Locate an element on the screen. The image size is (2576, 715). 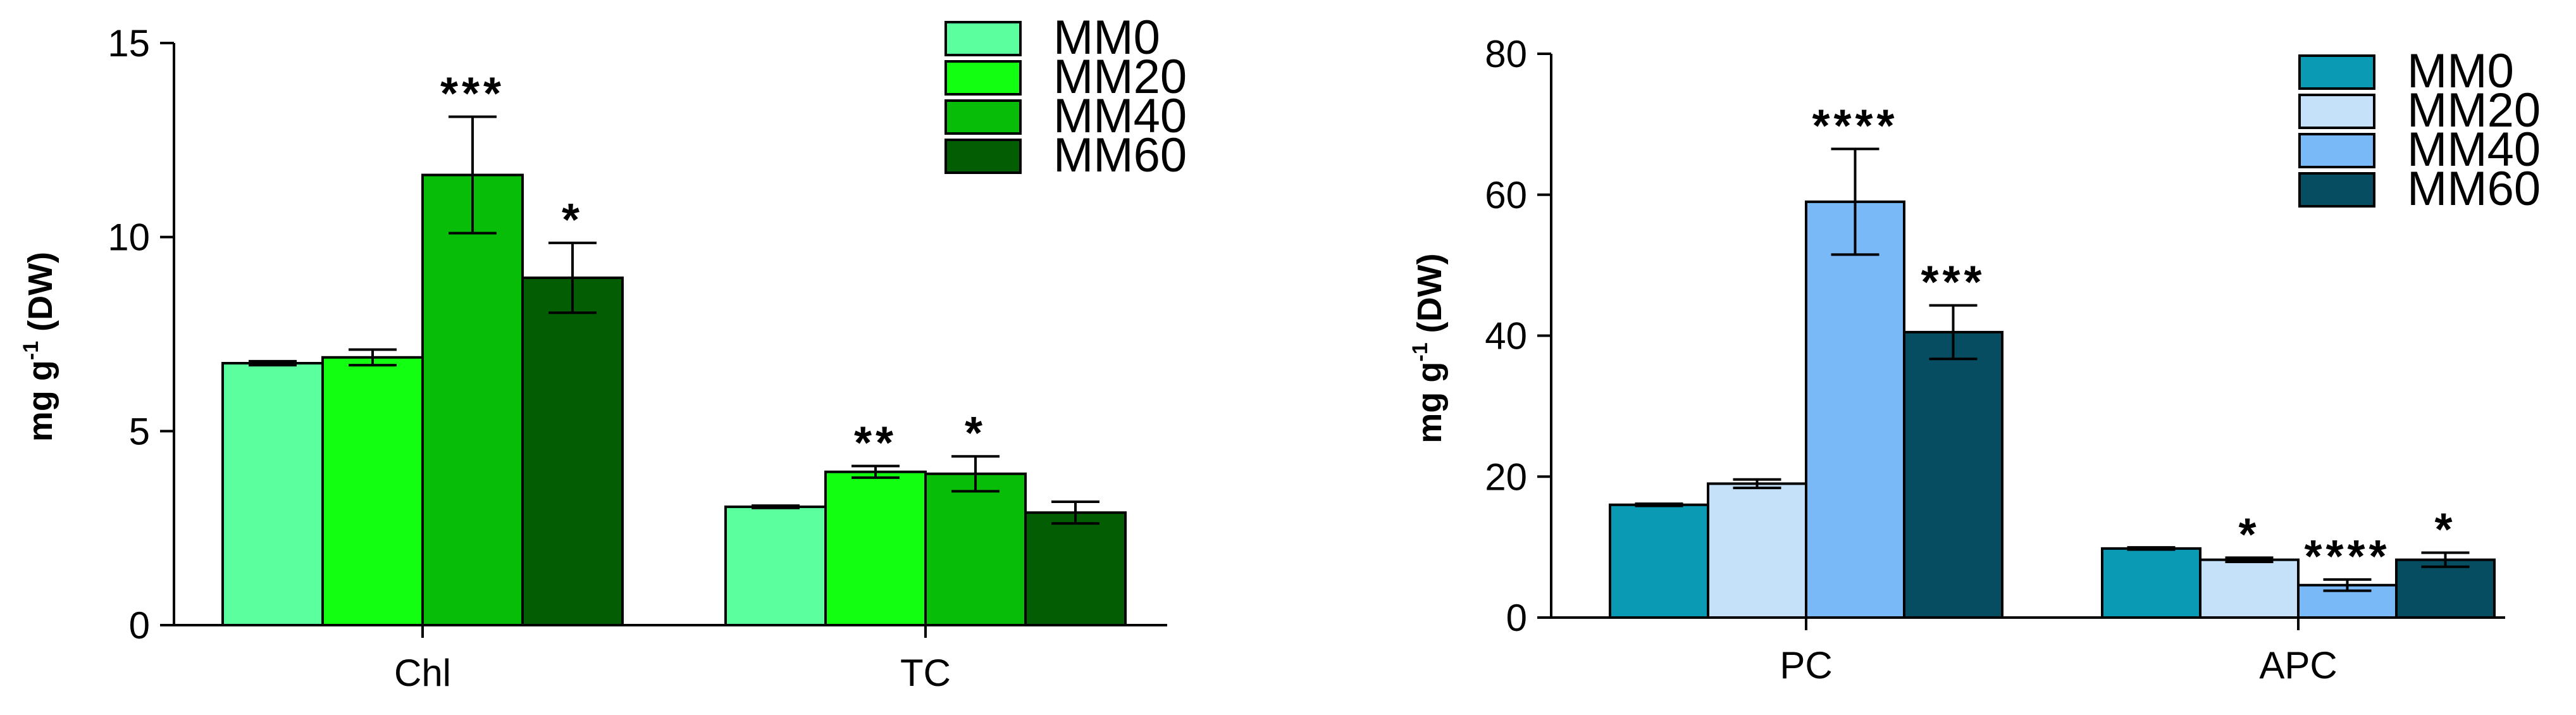
bar-APC-MM0 is located at coordinates (2151, 583).